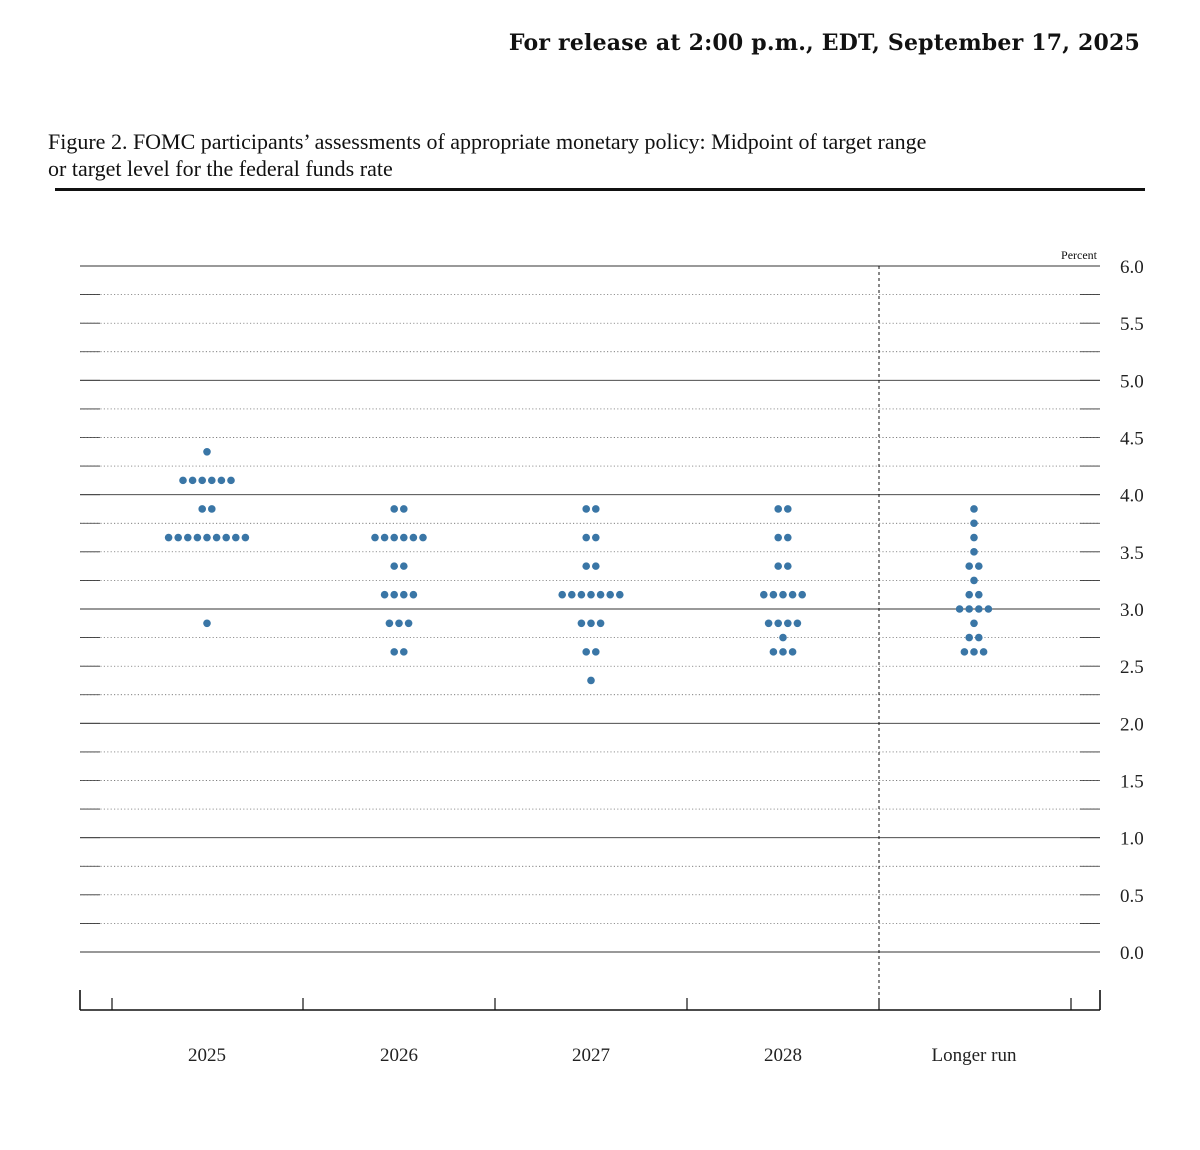 Image resolution: width=1200 pixels, height=1150 pixels. I want to click on x-category-label: 2028, so click(783, 1055).